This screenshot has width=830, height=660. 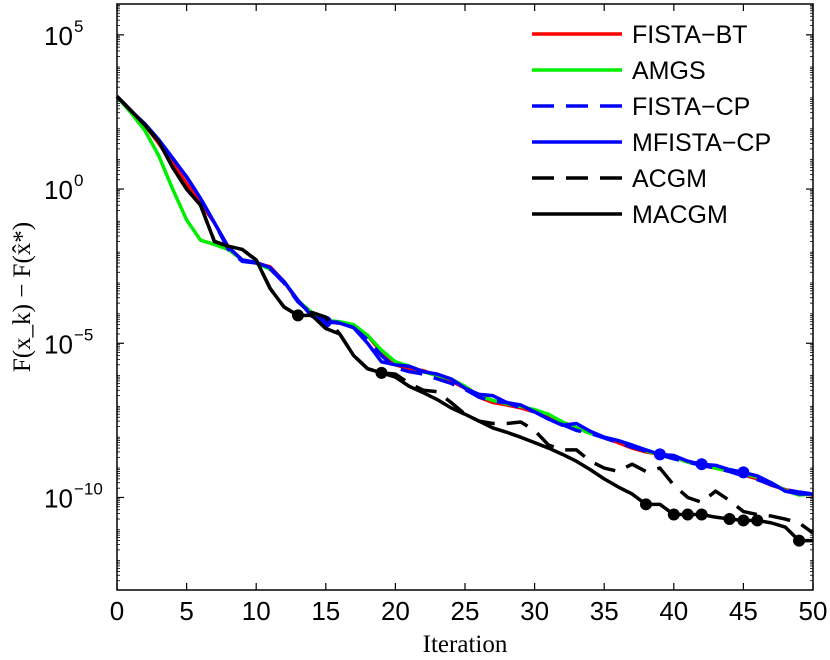 I want to click on x-tick-label: 40, so click(x=673, y=611).